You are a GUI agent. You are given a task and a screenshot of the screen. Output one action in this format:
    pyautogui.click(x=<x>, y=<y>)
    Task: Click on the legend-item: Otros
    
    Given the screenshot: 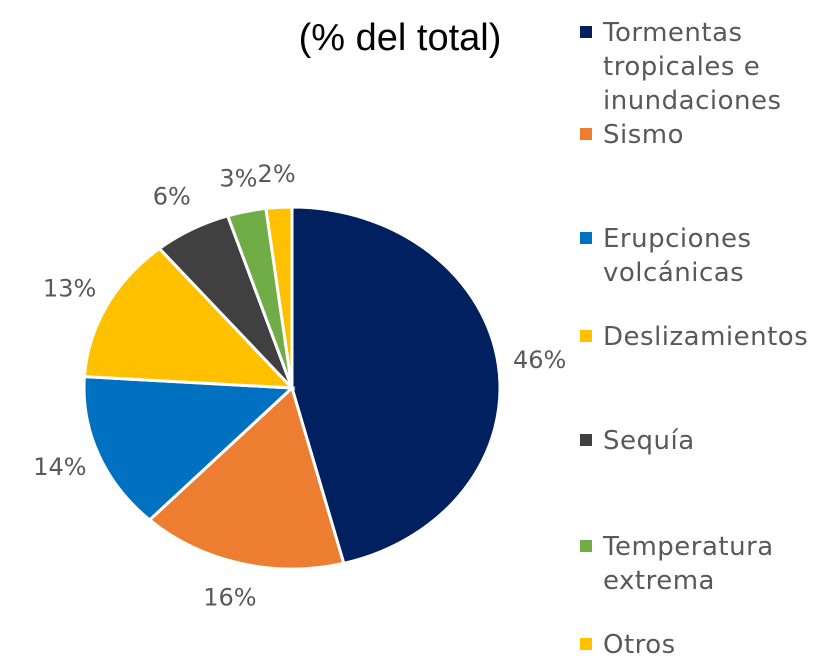 What is the action you would take?
    pyautogui.click(x=702, y=645)
    